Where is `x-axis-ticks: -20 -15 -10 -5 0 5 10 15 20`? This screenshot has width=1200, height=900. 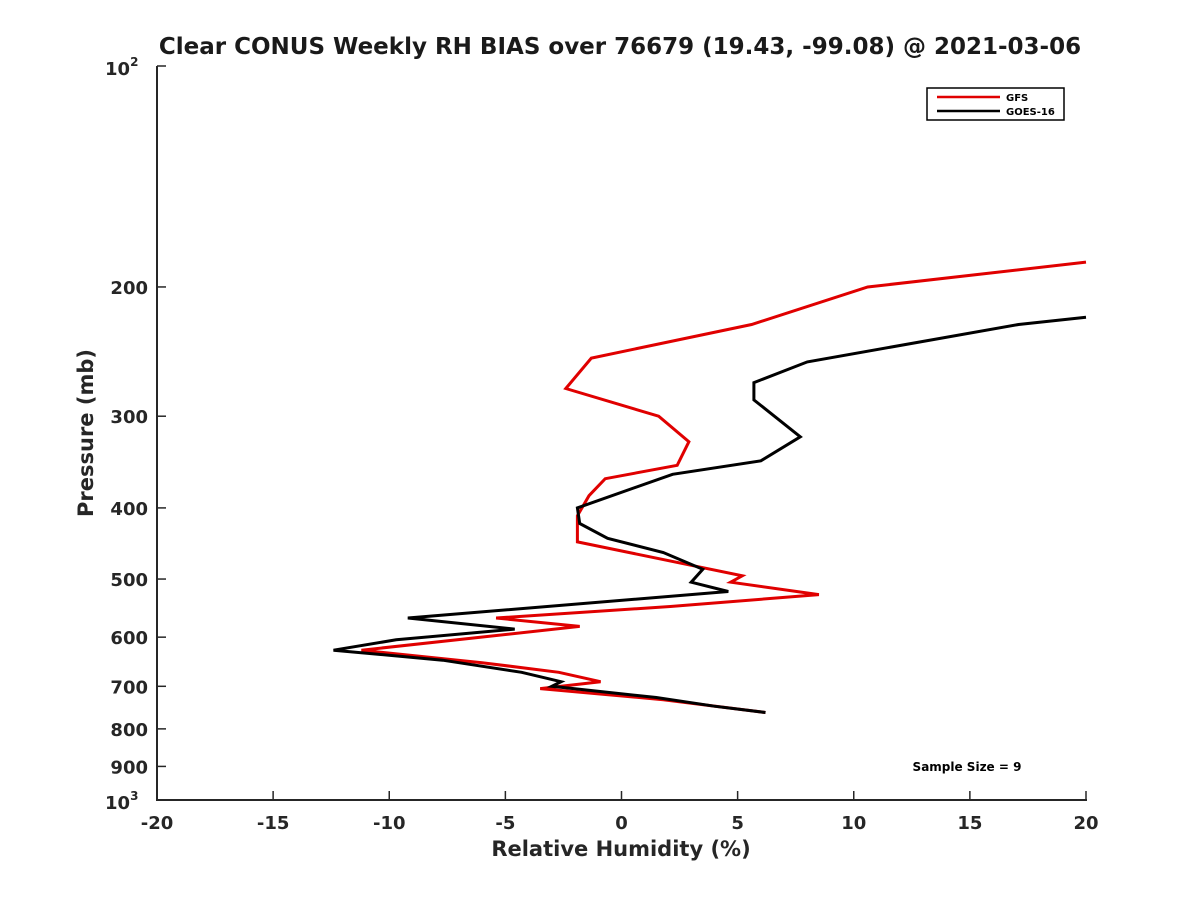 x-axis-ticks: -20 -15 -10 -5 0 5 10 15 20 is located at coordinates (620, 812).